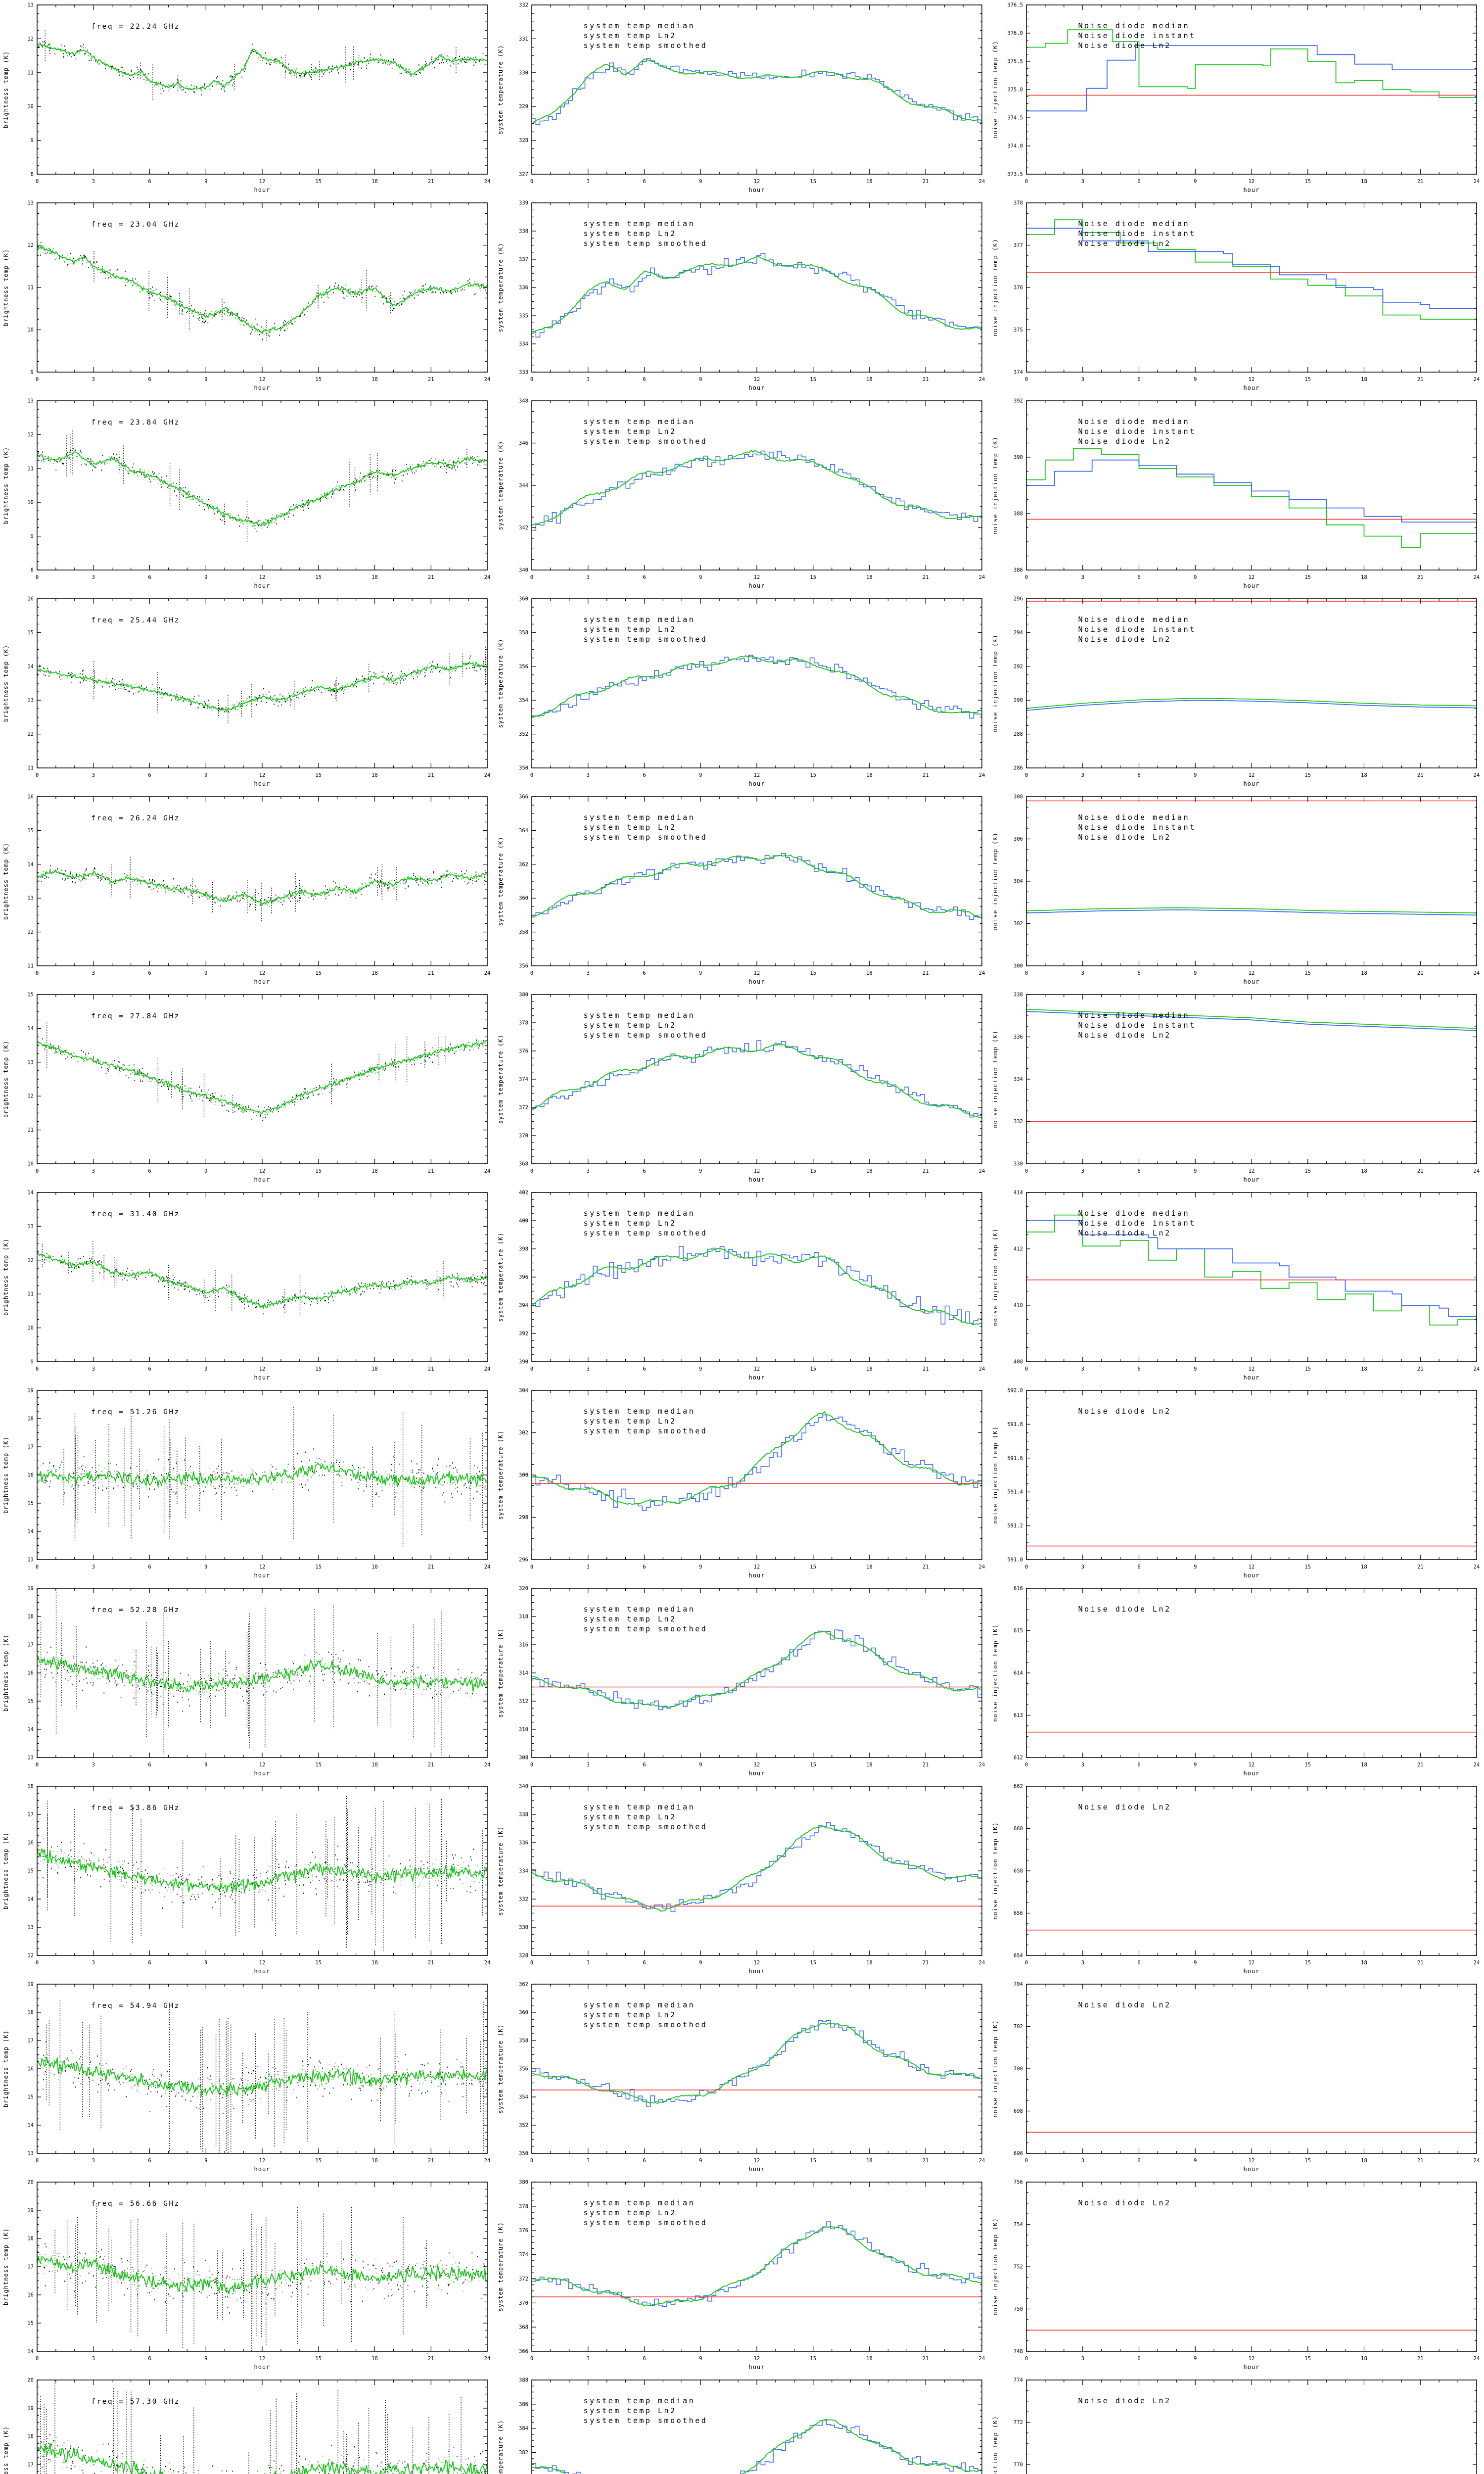 The height and width of the screenshot is (2474, 1484). What do you see at coordinates (1015, 90) in the screenshot?
I see `y-tick-label: 375.0` at bounding box center [1015, 90].